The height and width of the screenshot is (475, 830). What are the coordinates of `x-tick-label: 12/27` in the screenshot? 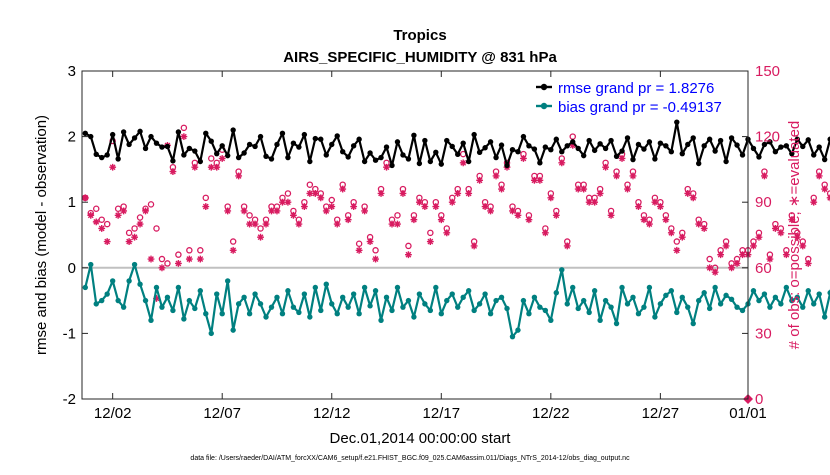 It's located at (661, 413).